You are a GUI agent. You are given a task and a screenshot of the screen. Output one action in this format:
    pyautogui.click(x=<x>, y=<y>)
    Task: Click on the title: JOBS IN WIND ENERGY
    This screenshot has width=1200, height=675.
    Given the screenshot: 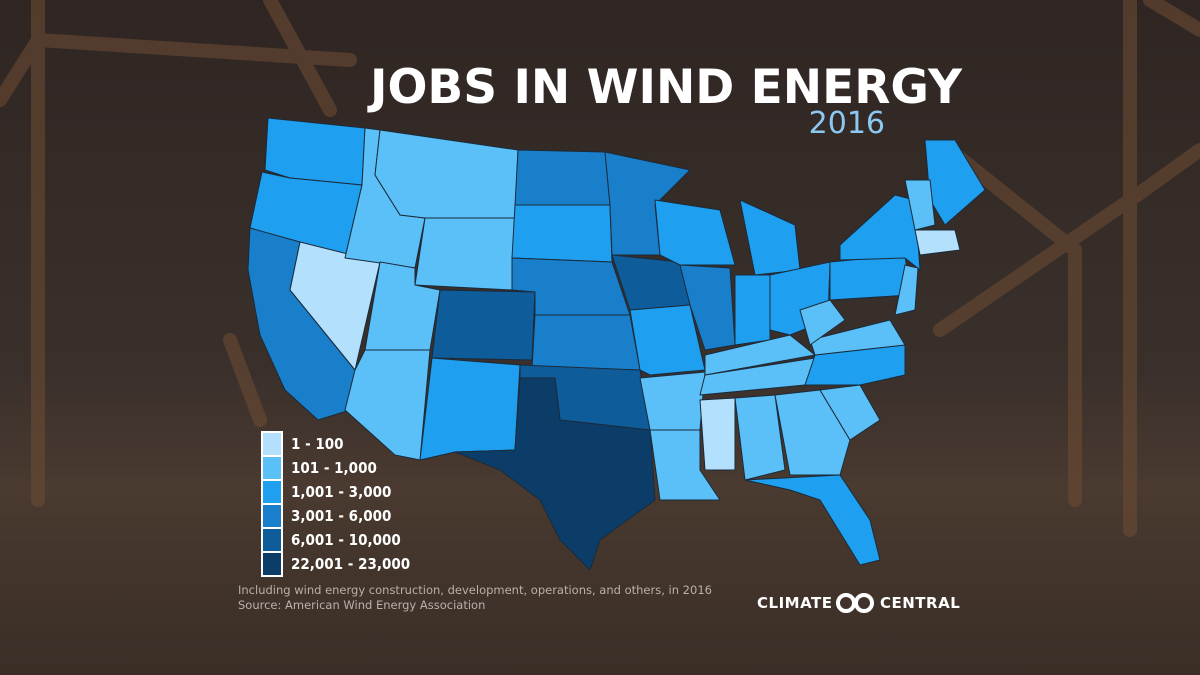 What is the action you would take?
    pyautogui.click(x=665, y=87)
    